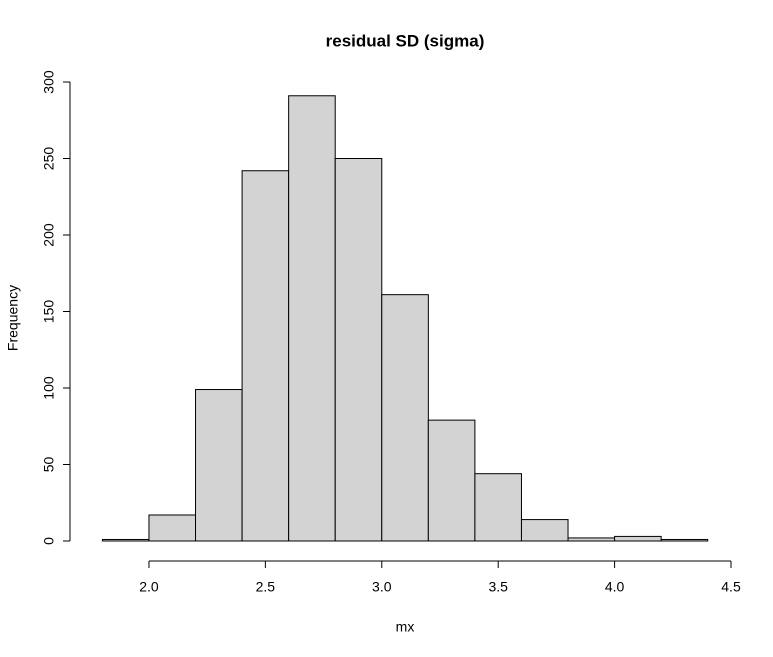  Describe the element at coordinates (13, 318) in the screenshot. I see `y-axis-label: Frequency` at that location.